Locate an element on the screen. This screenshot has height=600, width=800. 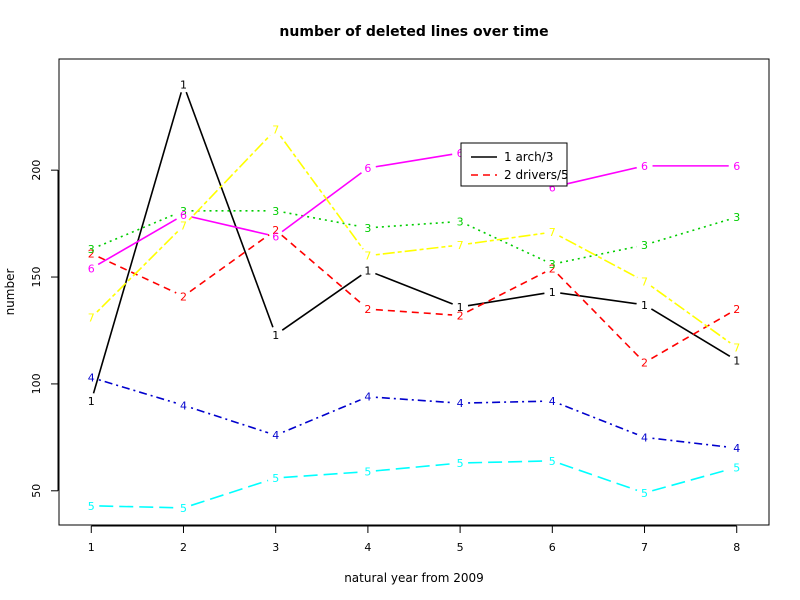
legend-box is located at coordinates (514, 164).